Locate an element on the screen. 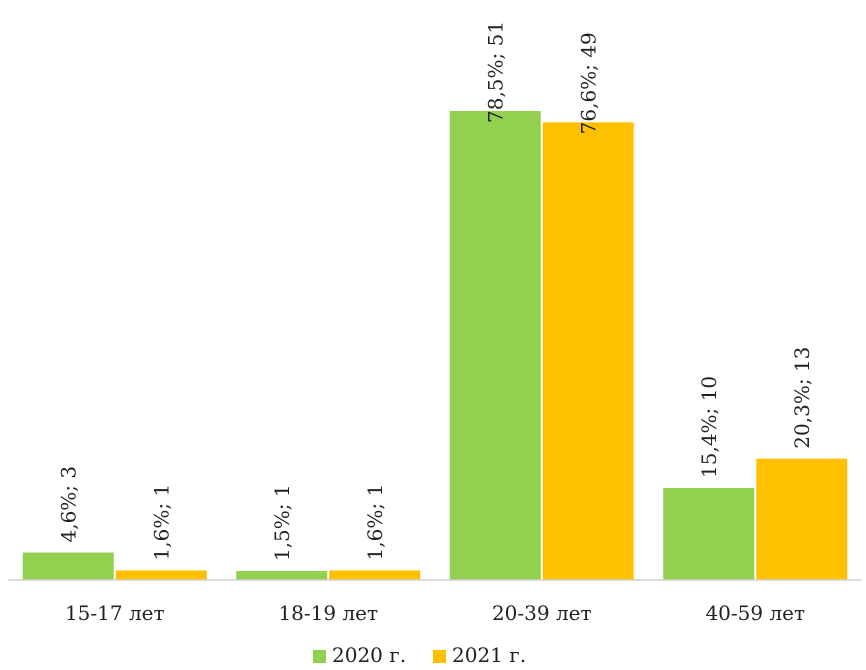 This screenshot has width=866, height=670. data-label-2-1: 1,6%; 1 is located at coordinates (161, 522).